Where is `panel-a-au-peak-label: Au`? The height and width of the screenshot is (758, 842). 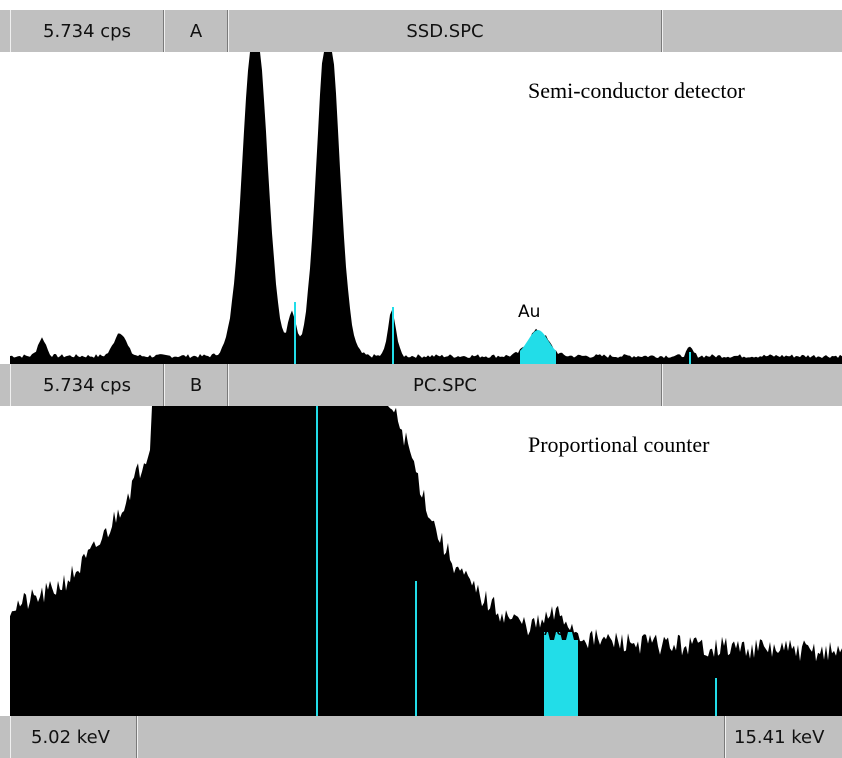 panel-a-au-peak-label: Au is located at coordinates (529, 312).